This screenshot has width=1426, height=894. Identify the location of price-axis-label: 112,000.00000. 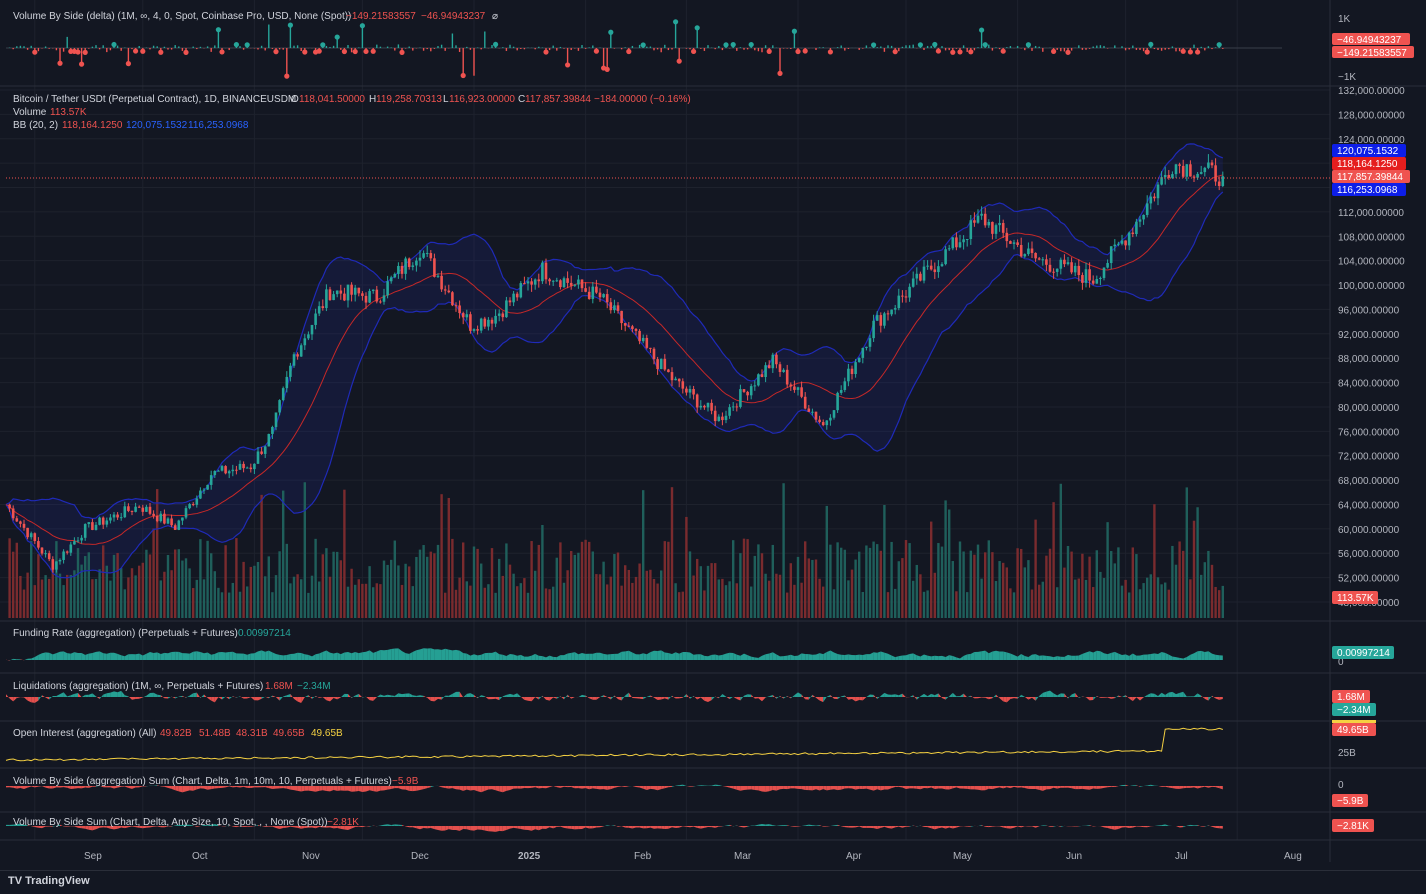
(1371, 213).